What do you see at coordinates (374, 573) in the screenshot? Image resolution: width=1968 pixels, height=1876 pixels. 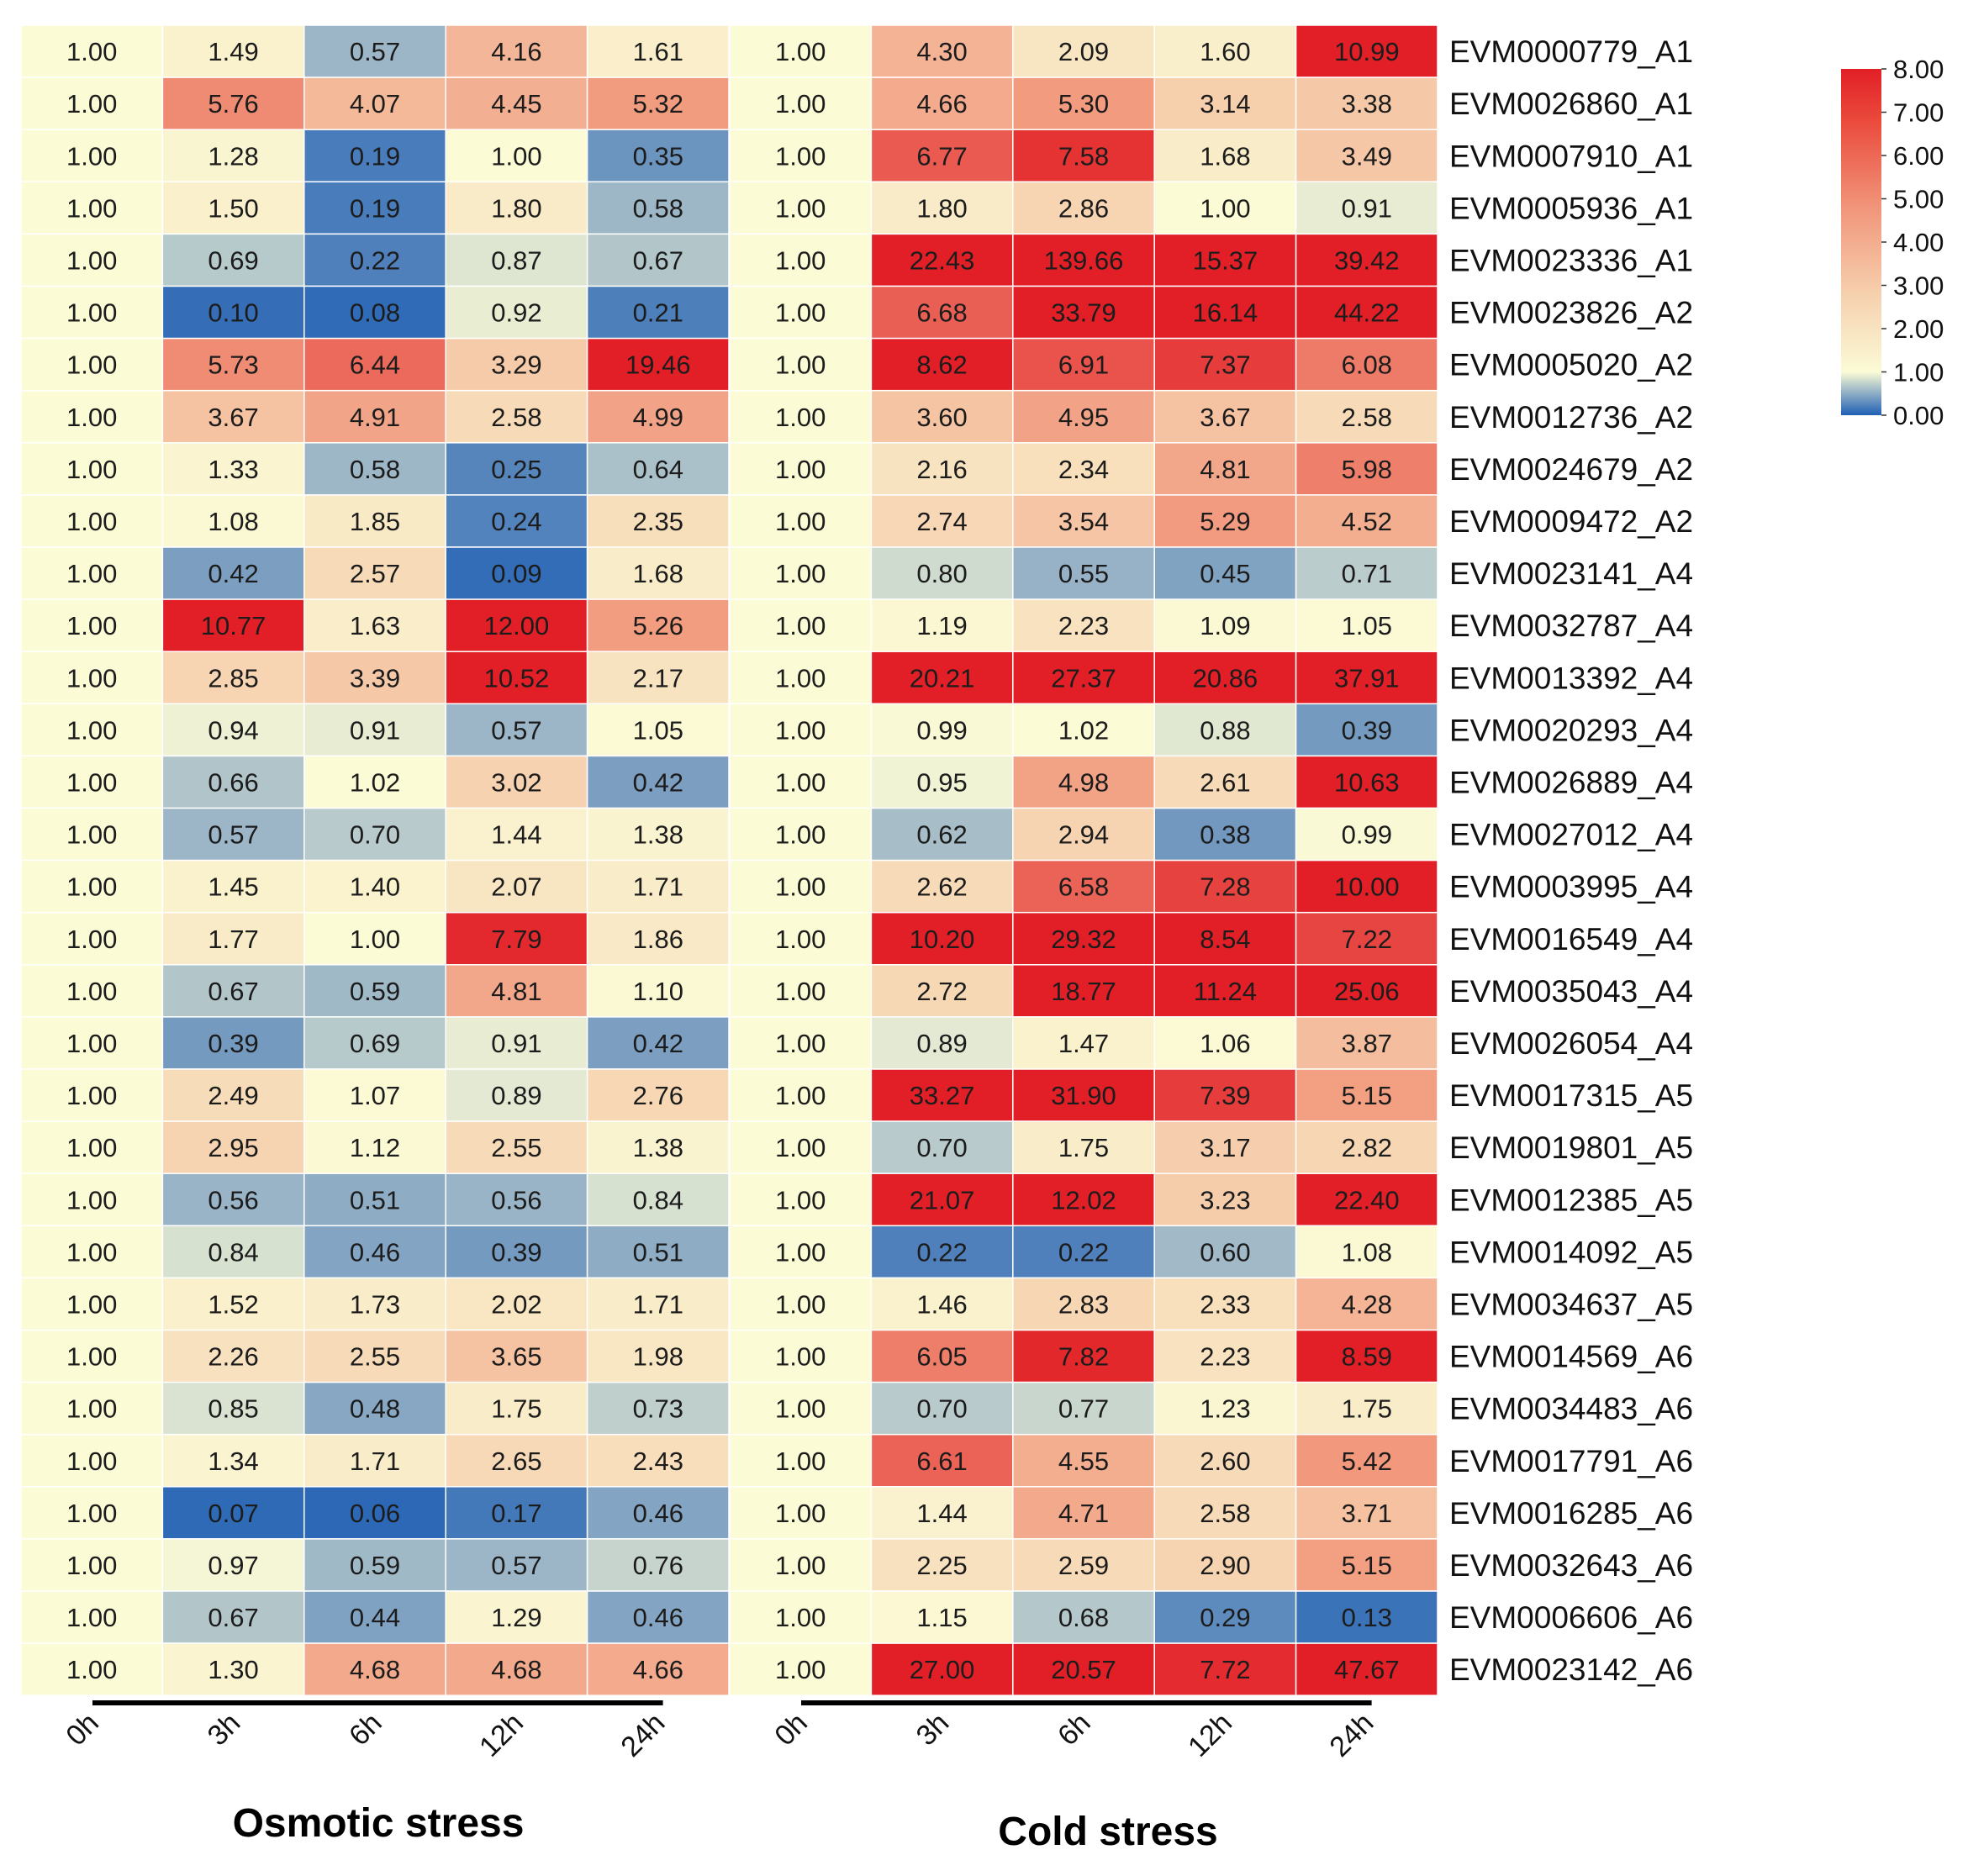 I see `cell-osmotic-r10-6h` at bounding box center [374, 573].